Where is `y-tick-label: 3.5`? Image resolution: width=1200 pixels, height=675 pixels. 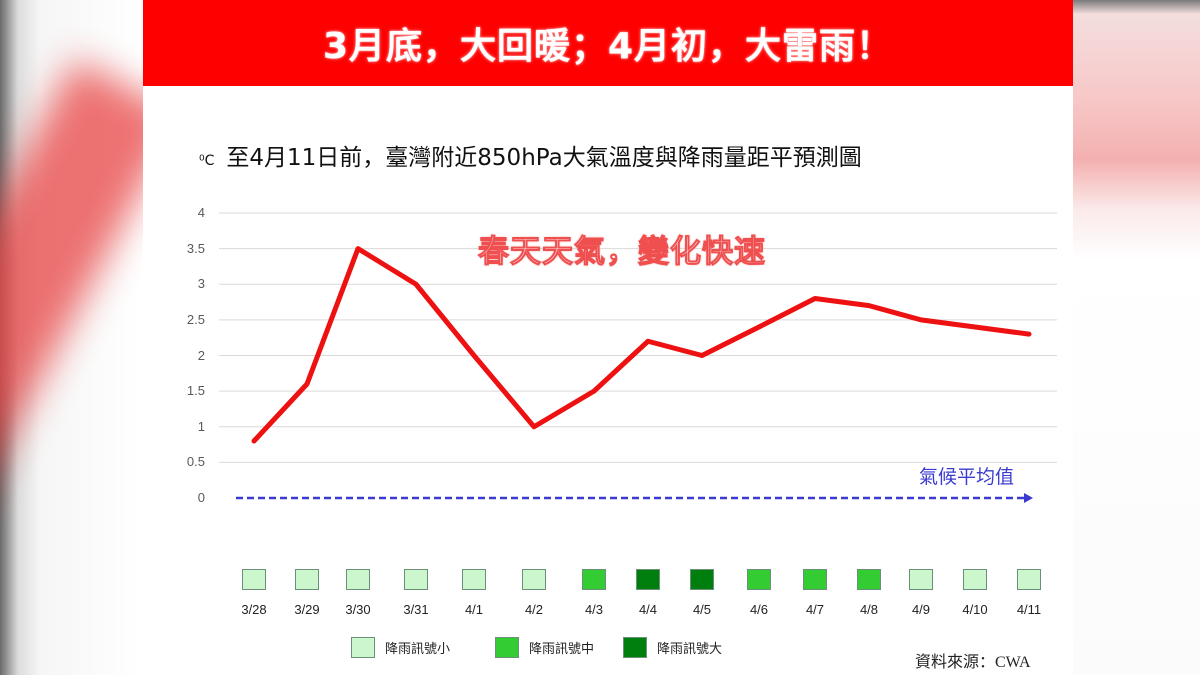
y-tick-label: 3.5 is located at coordinates (195, 248).